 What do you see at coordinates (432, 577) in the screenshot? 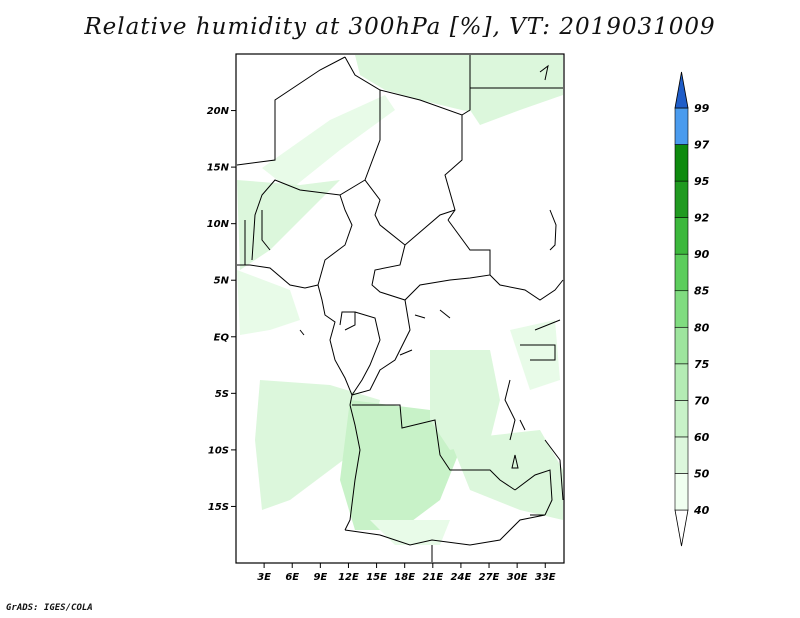
I see `lon-tick-label: 21E` at bounding box center [432, 577].